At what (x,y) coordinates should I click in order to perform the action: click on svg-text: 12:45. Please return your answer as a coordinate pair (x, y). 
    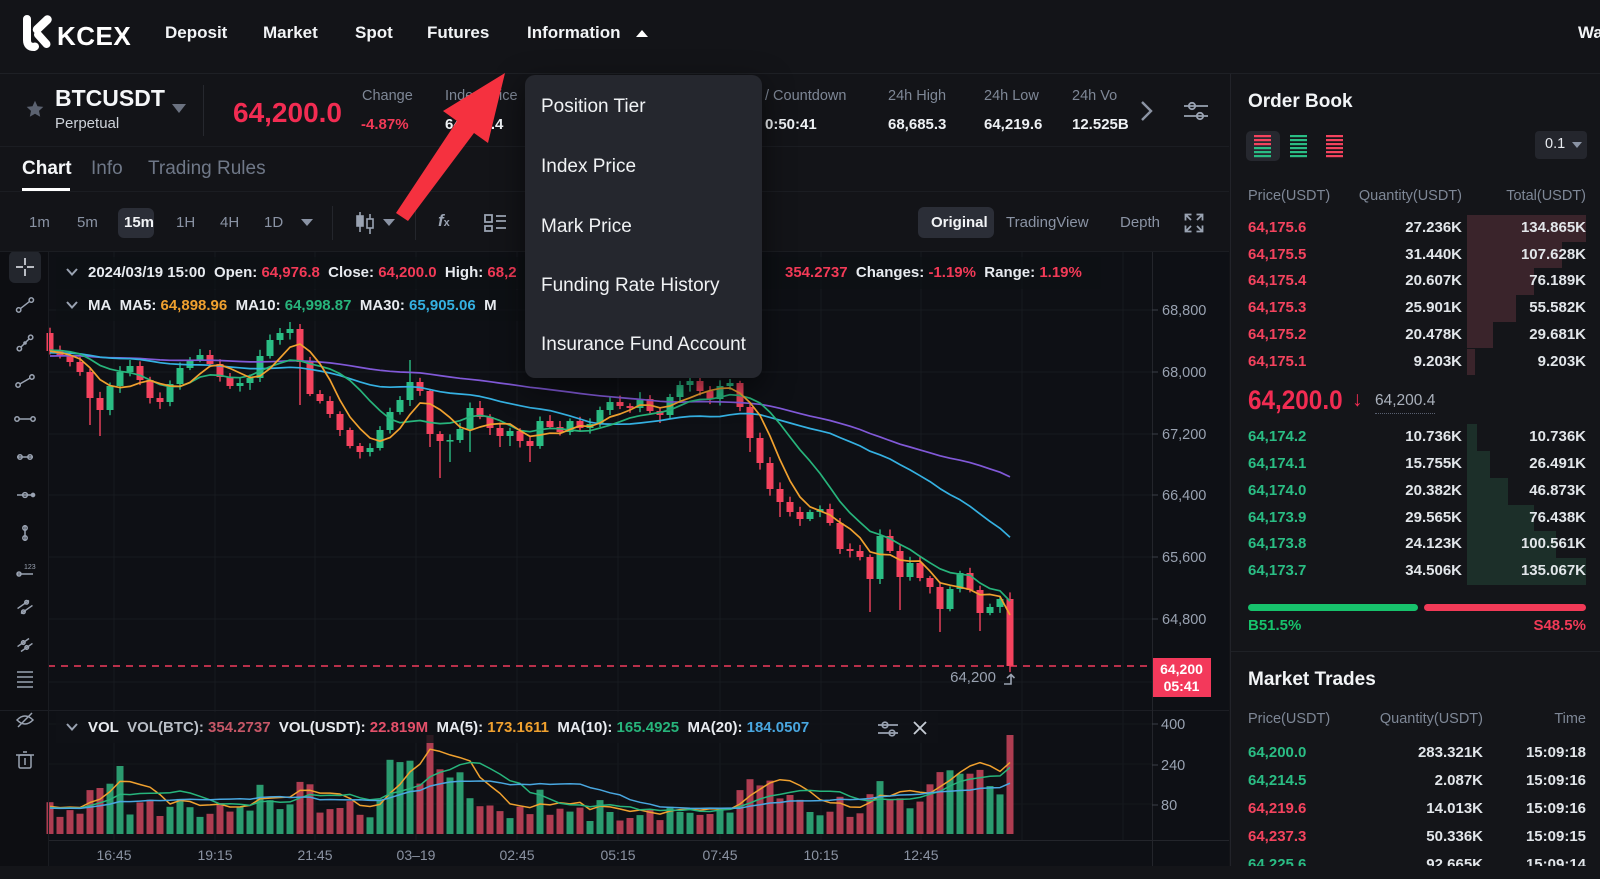
    Looking at the image, I should click on (920, 855).